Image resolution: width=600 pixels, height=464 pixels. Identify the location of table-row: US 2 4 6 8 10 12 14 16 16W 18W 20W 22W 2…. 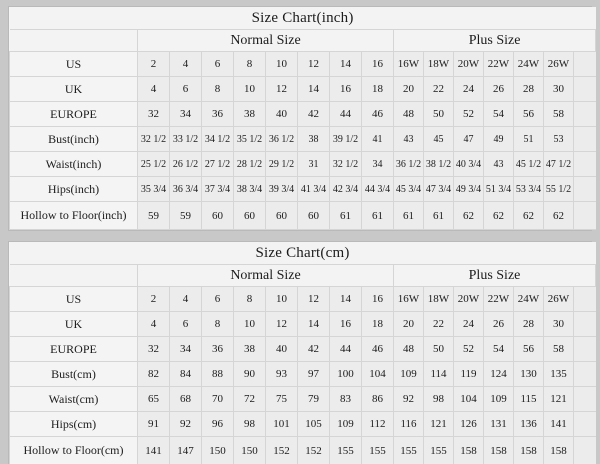
(302, 299).